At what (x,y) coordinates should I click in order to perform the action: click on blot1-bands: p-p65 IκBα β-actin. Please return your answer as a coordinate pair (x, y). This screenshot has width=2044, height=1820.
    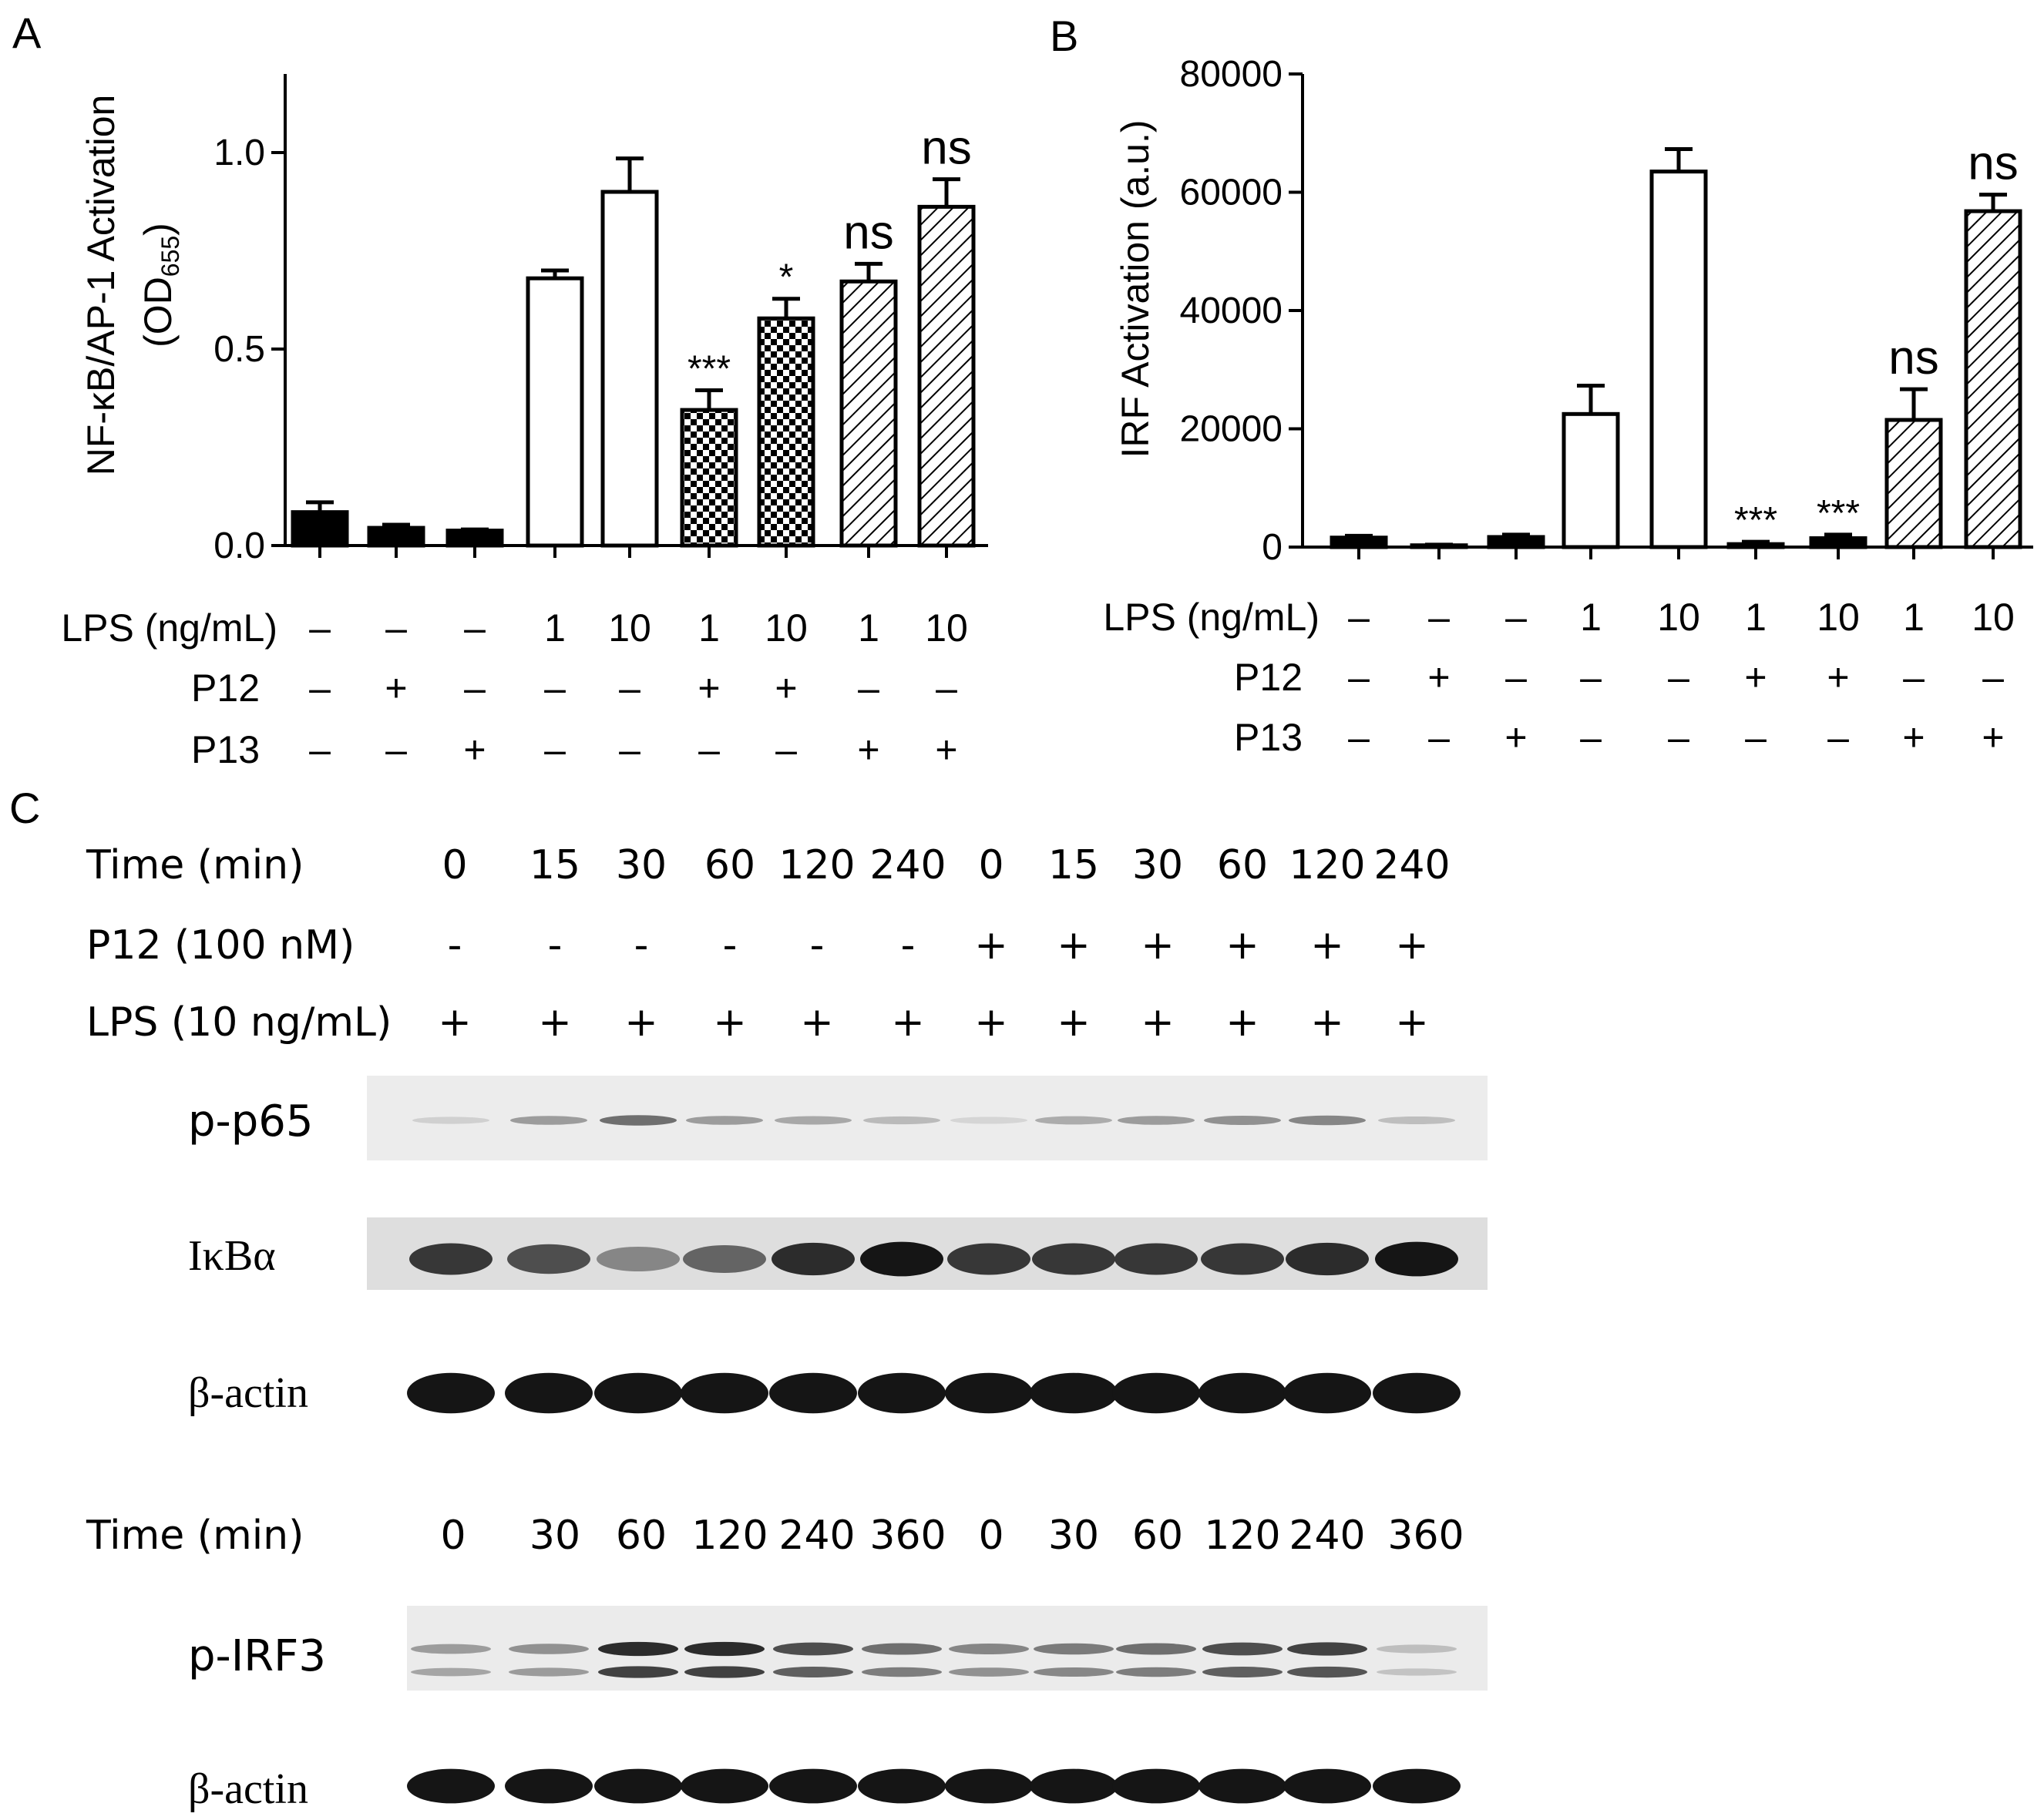
    Looking at the image, I should click on (838, 1256).